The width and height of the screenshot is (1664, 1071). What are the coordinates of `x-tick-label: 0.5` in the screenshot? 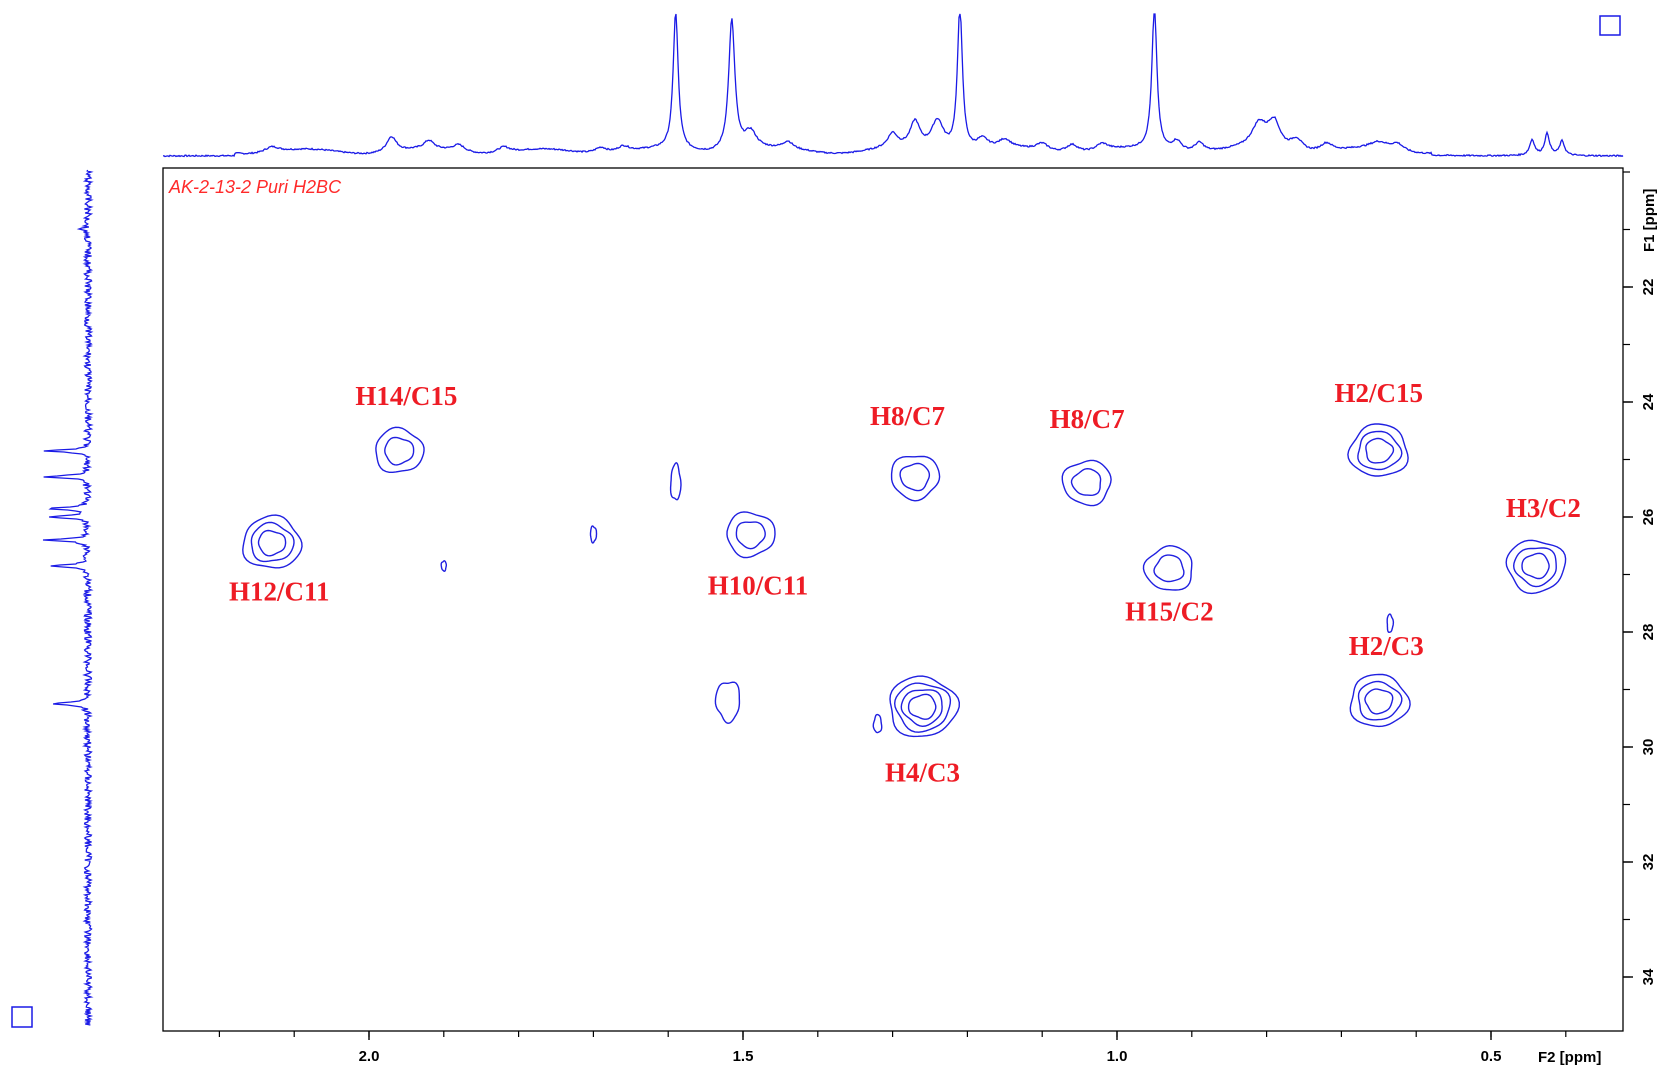 It's located at (1491, 1056).